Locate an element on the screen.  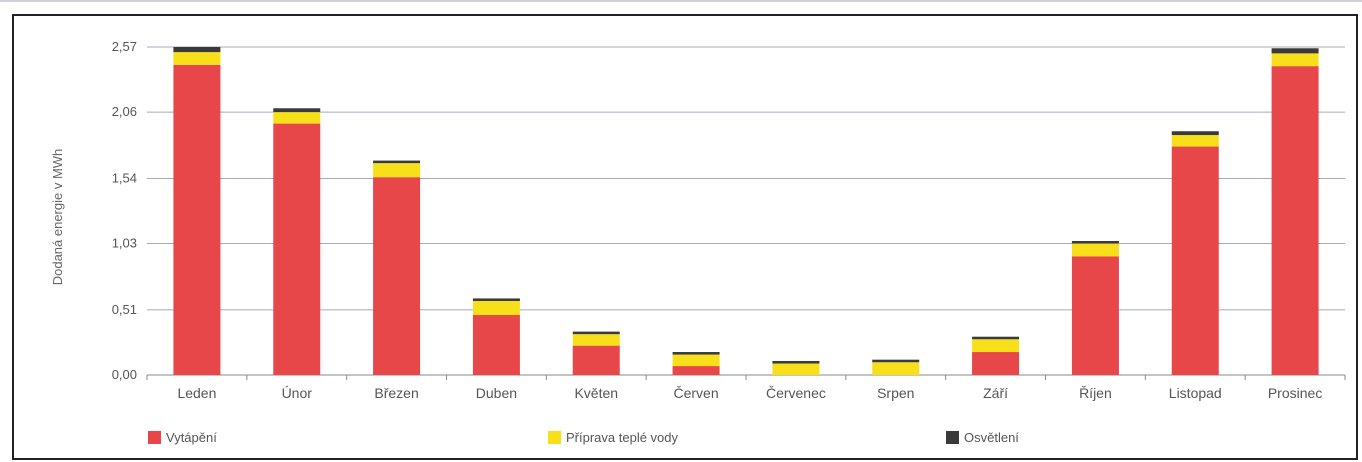
bar-březen-2 is located at coordinates (397, 162).